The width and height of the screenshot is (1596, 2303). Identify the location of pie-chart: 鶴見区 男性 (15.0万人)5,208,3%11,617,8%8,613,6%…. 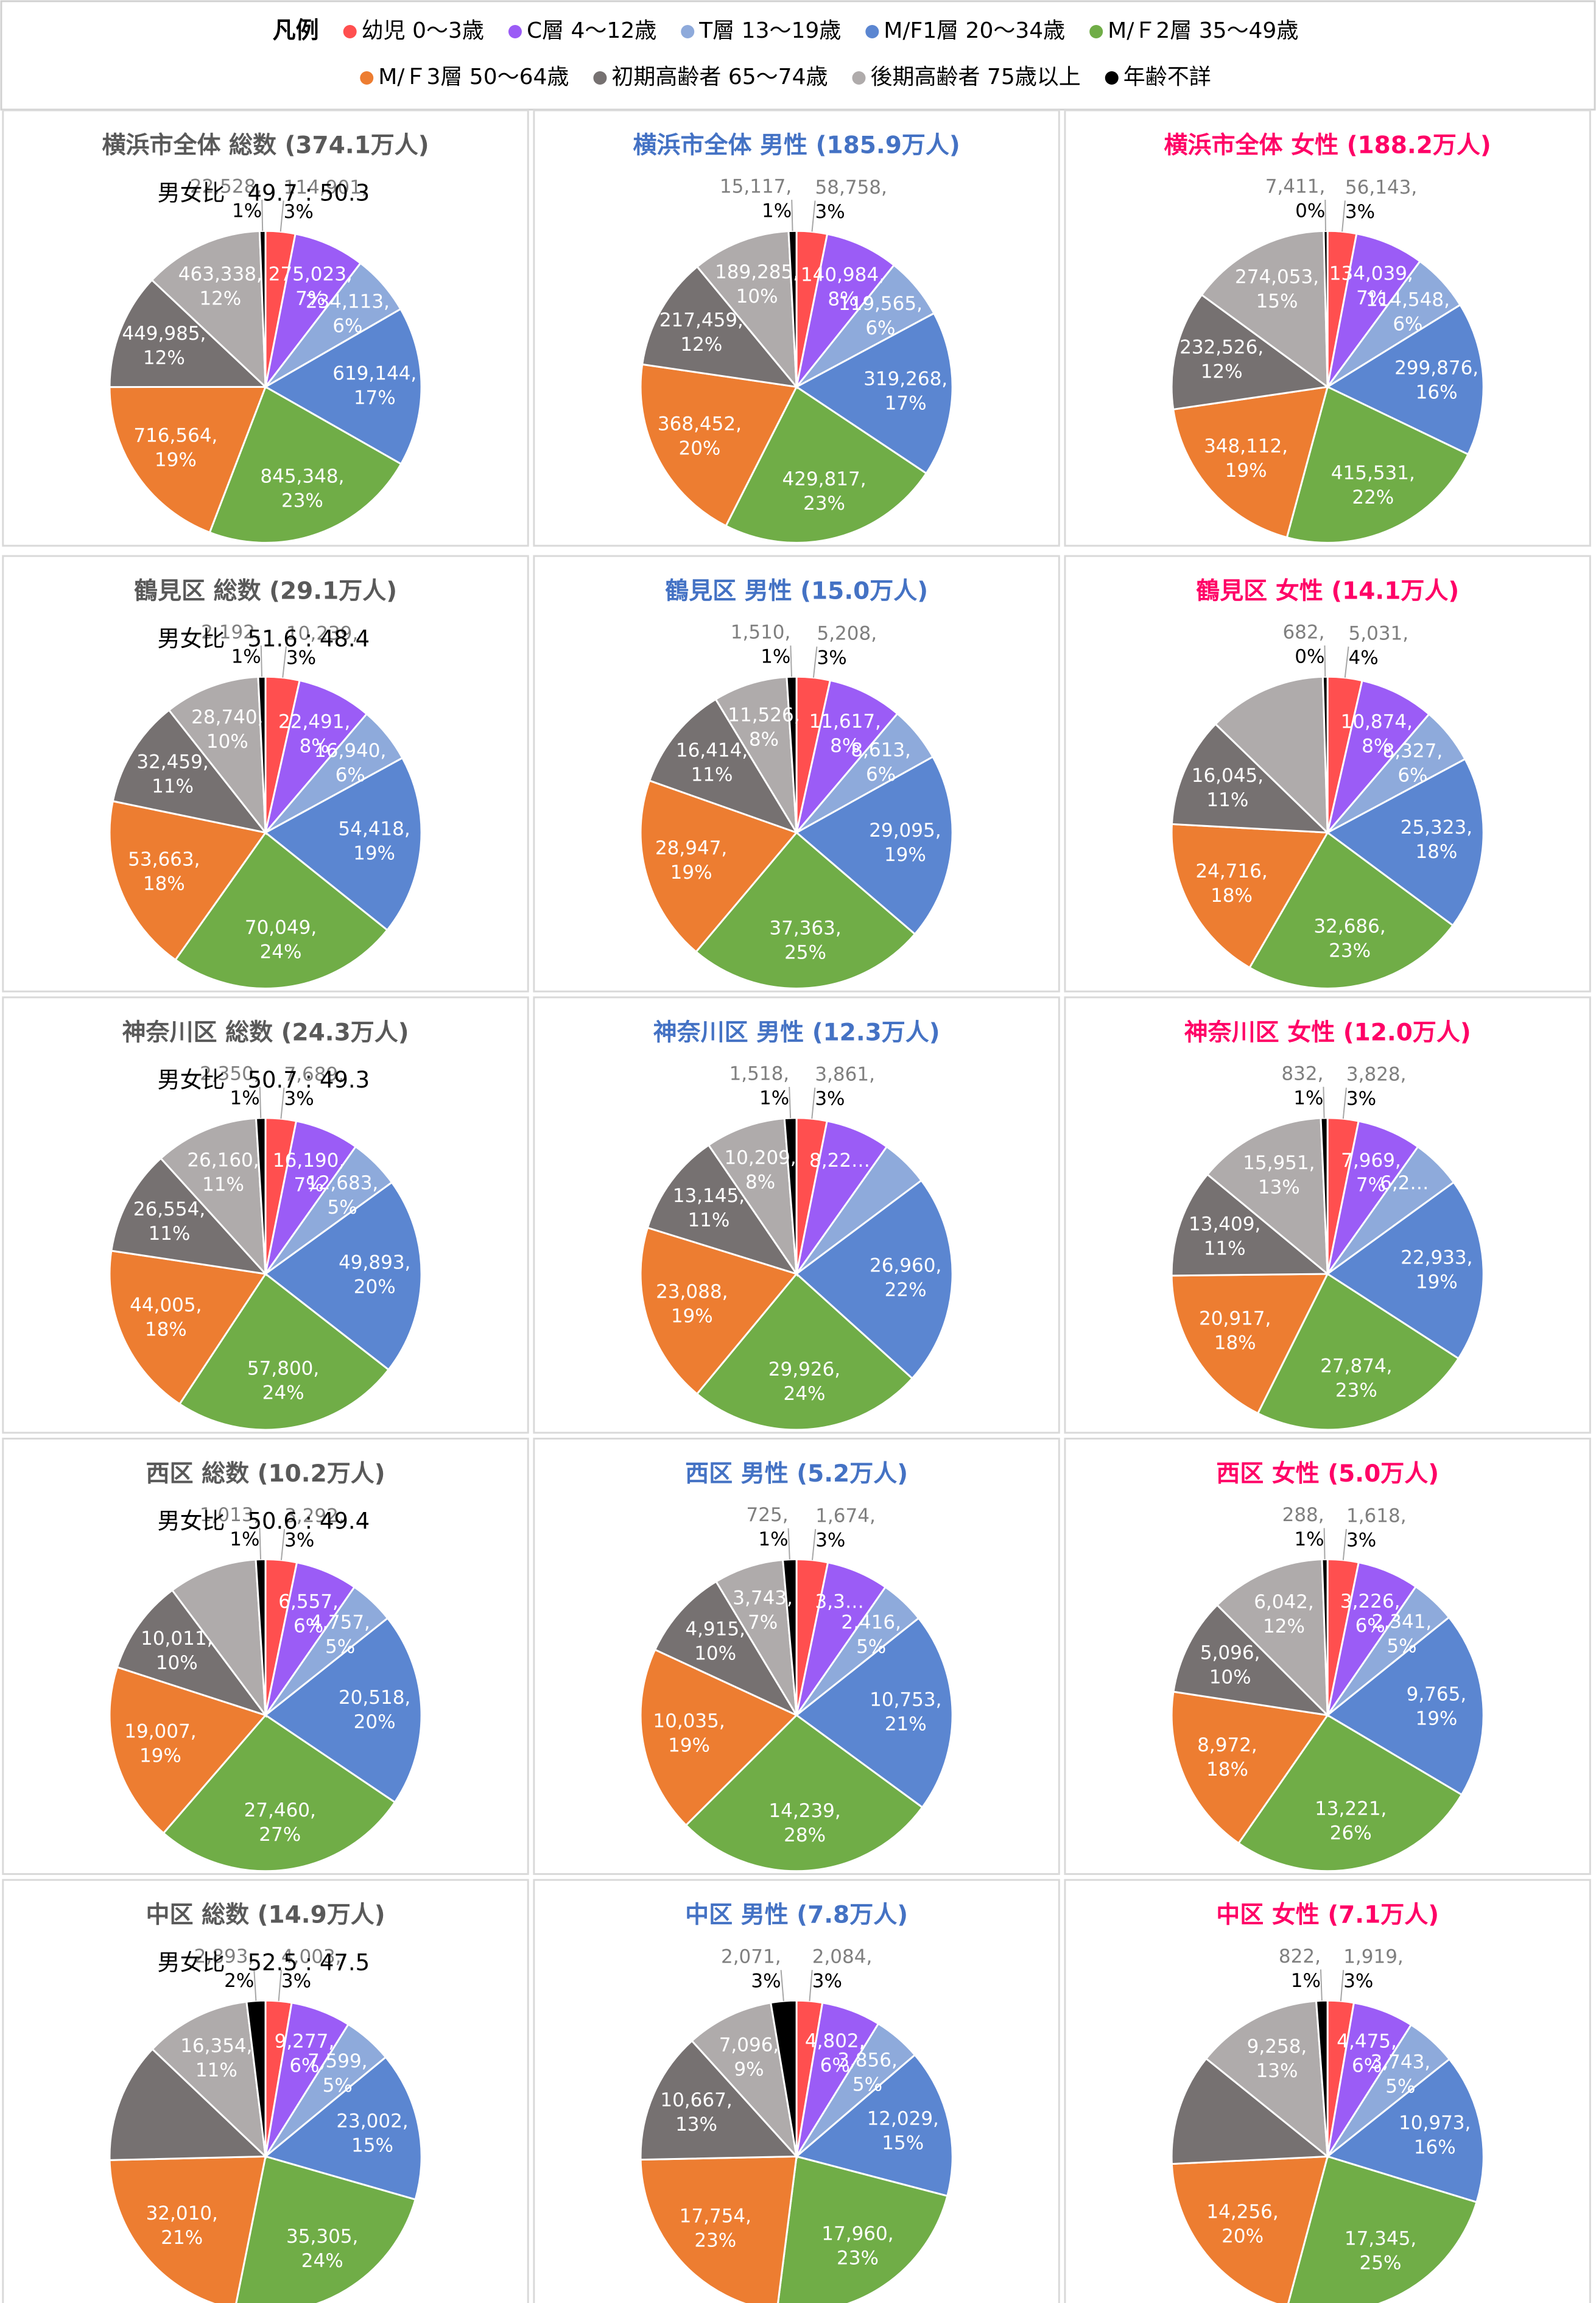
(796, 774).